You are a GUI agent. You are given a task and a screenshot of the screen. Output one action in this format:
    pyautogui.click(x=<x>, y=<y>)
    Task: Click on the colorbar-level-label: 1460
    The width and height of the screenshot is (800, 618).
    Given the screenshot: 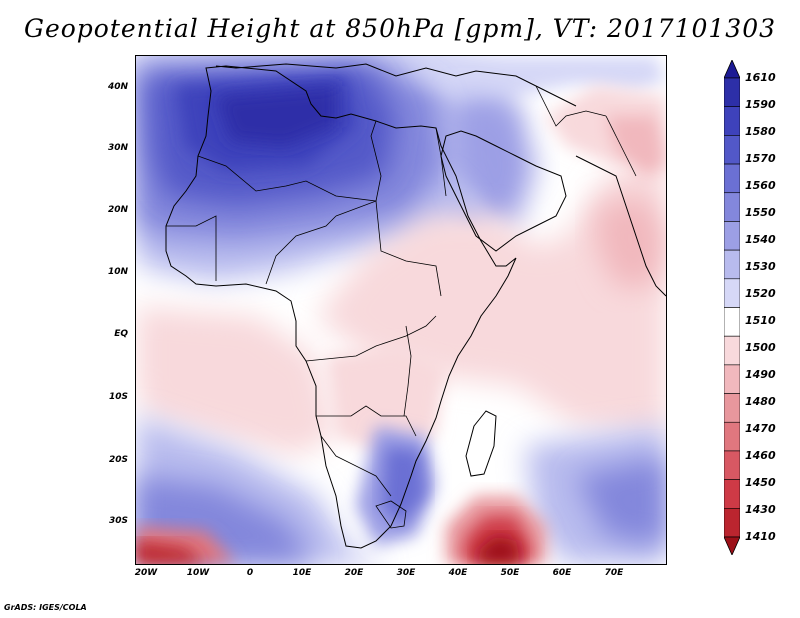 What is the action you would take?
    pyautogui.click(x=760, y=455)
    